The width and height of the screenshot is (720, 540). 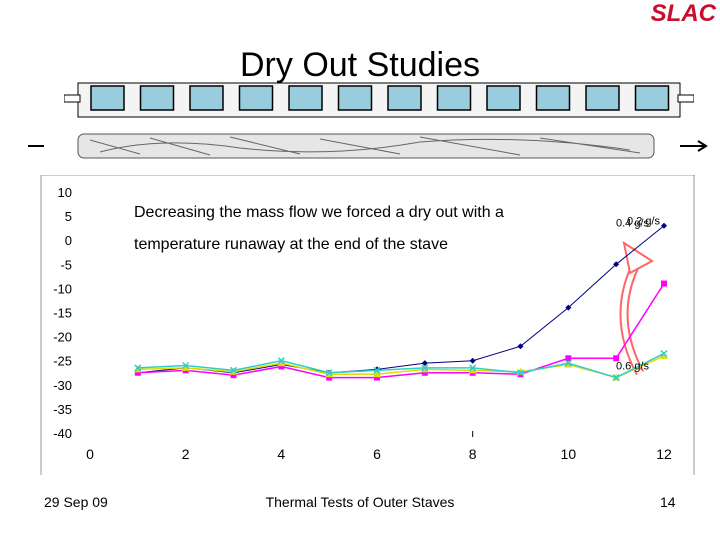 What do you see at coordinates (62, 361) in the screenshot?
I see `y-tick-label: -25` at bounding box center [62, 361].